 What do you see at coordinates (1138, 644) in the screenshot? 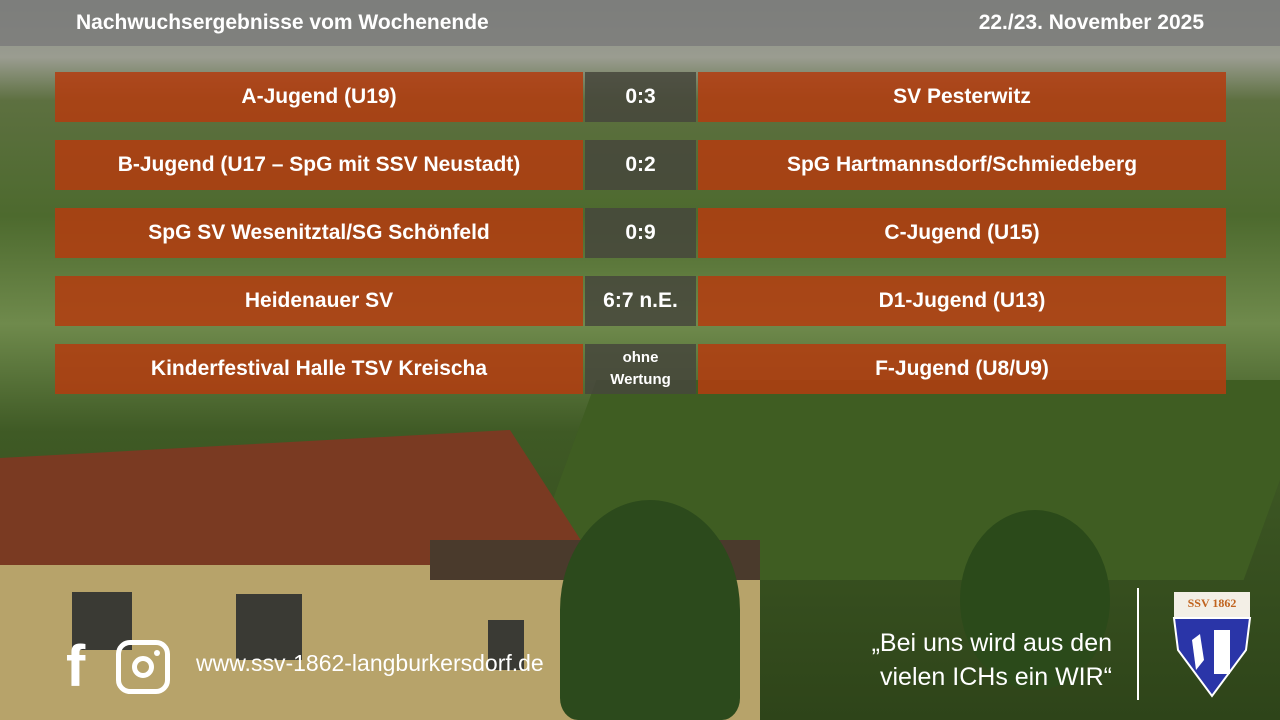
I see `divider` at bounding box center [1138, 644].